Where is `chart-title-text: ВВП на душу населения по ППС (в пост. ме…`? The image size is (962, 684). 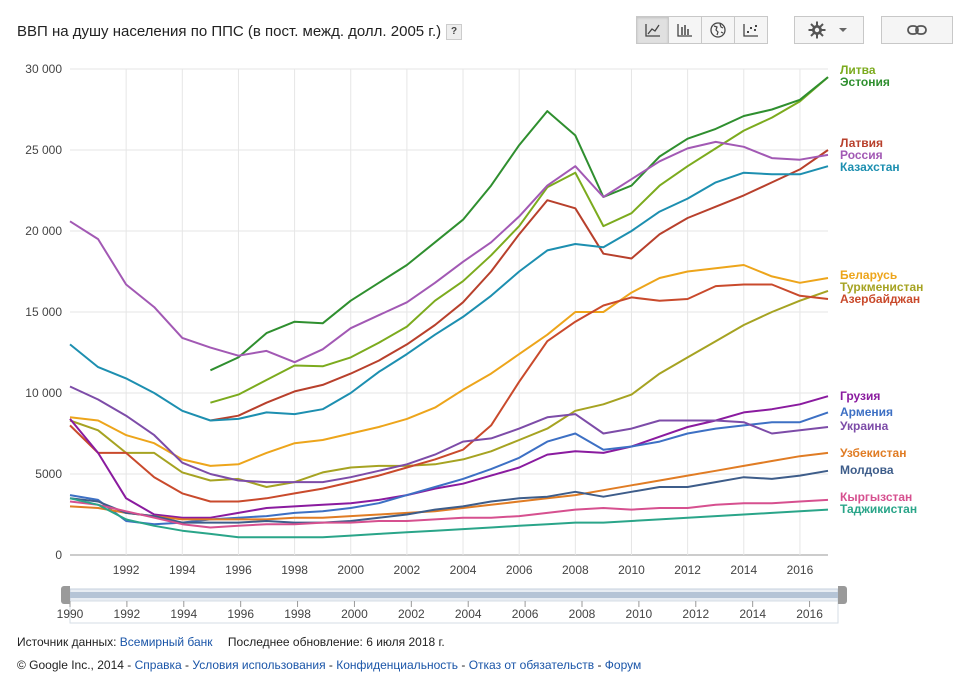 chart-title-text: ВВП на душу населения по ППС (в пост. ме… is located at coordinates (229, 31).